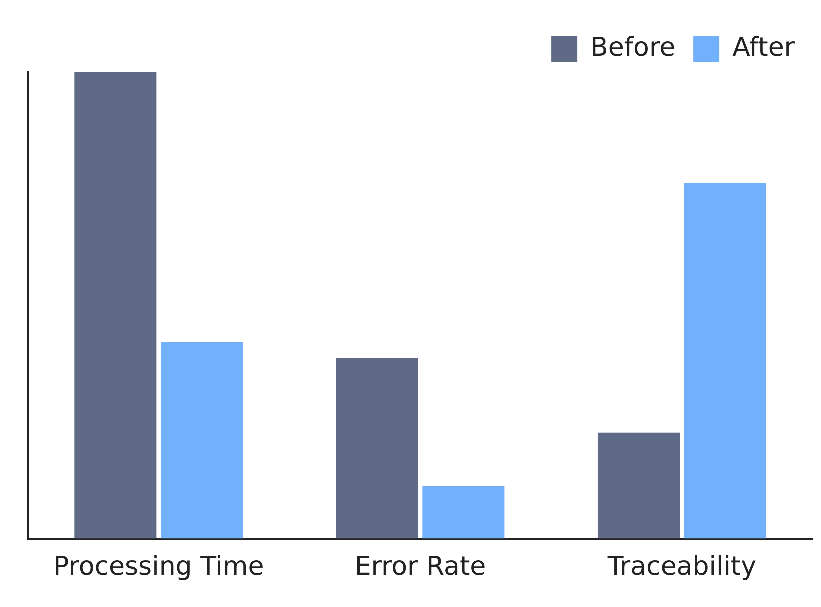  I want to click on x-tick-label: Traceability, so click(681, 567).